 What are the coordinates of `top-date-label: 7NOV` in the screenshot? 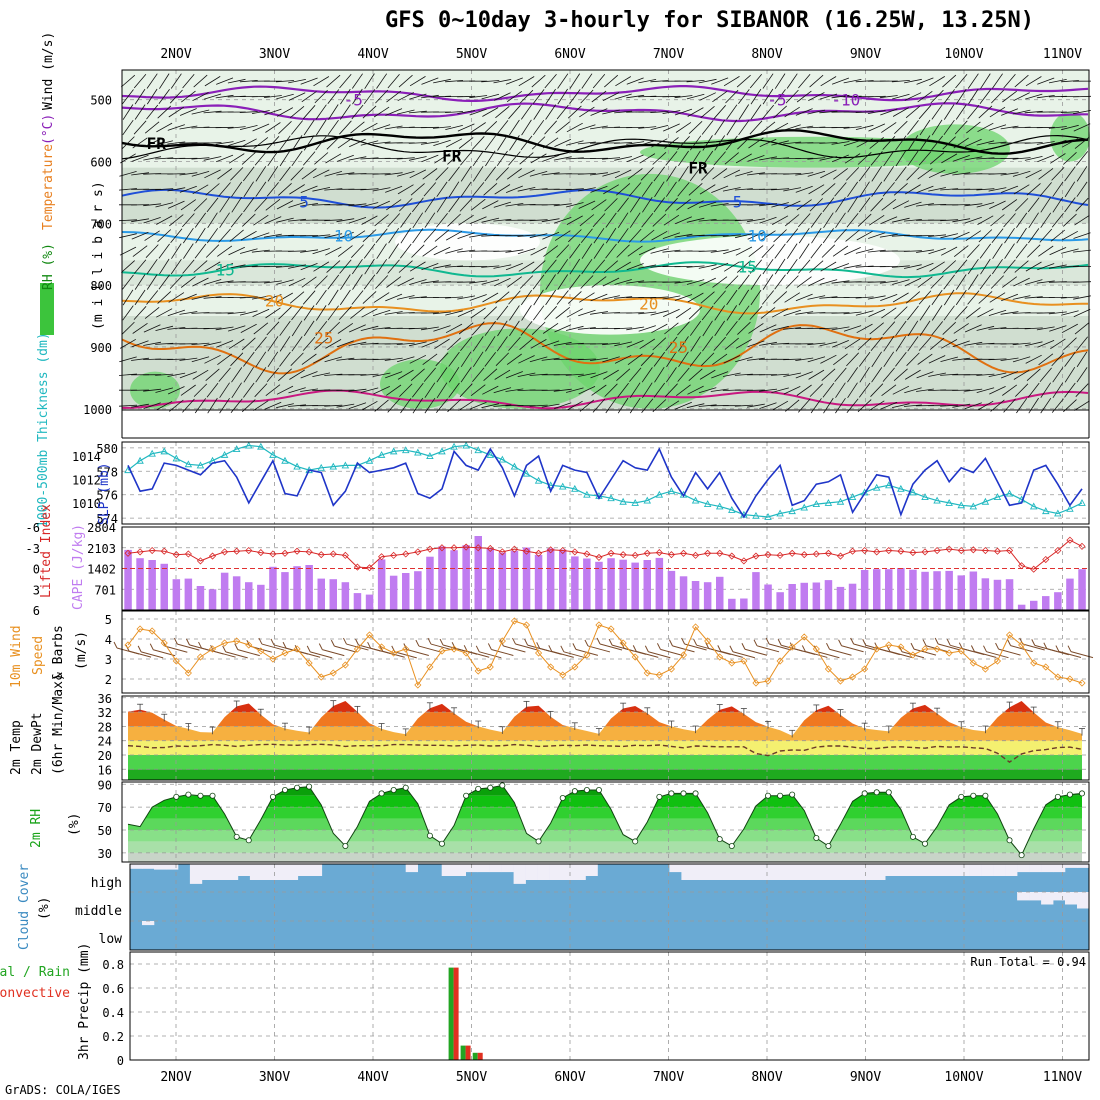 It's located at (668, 54).